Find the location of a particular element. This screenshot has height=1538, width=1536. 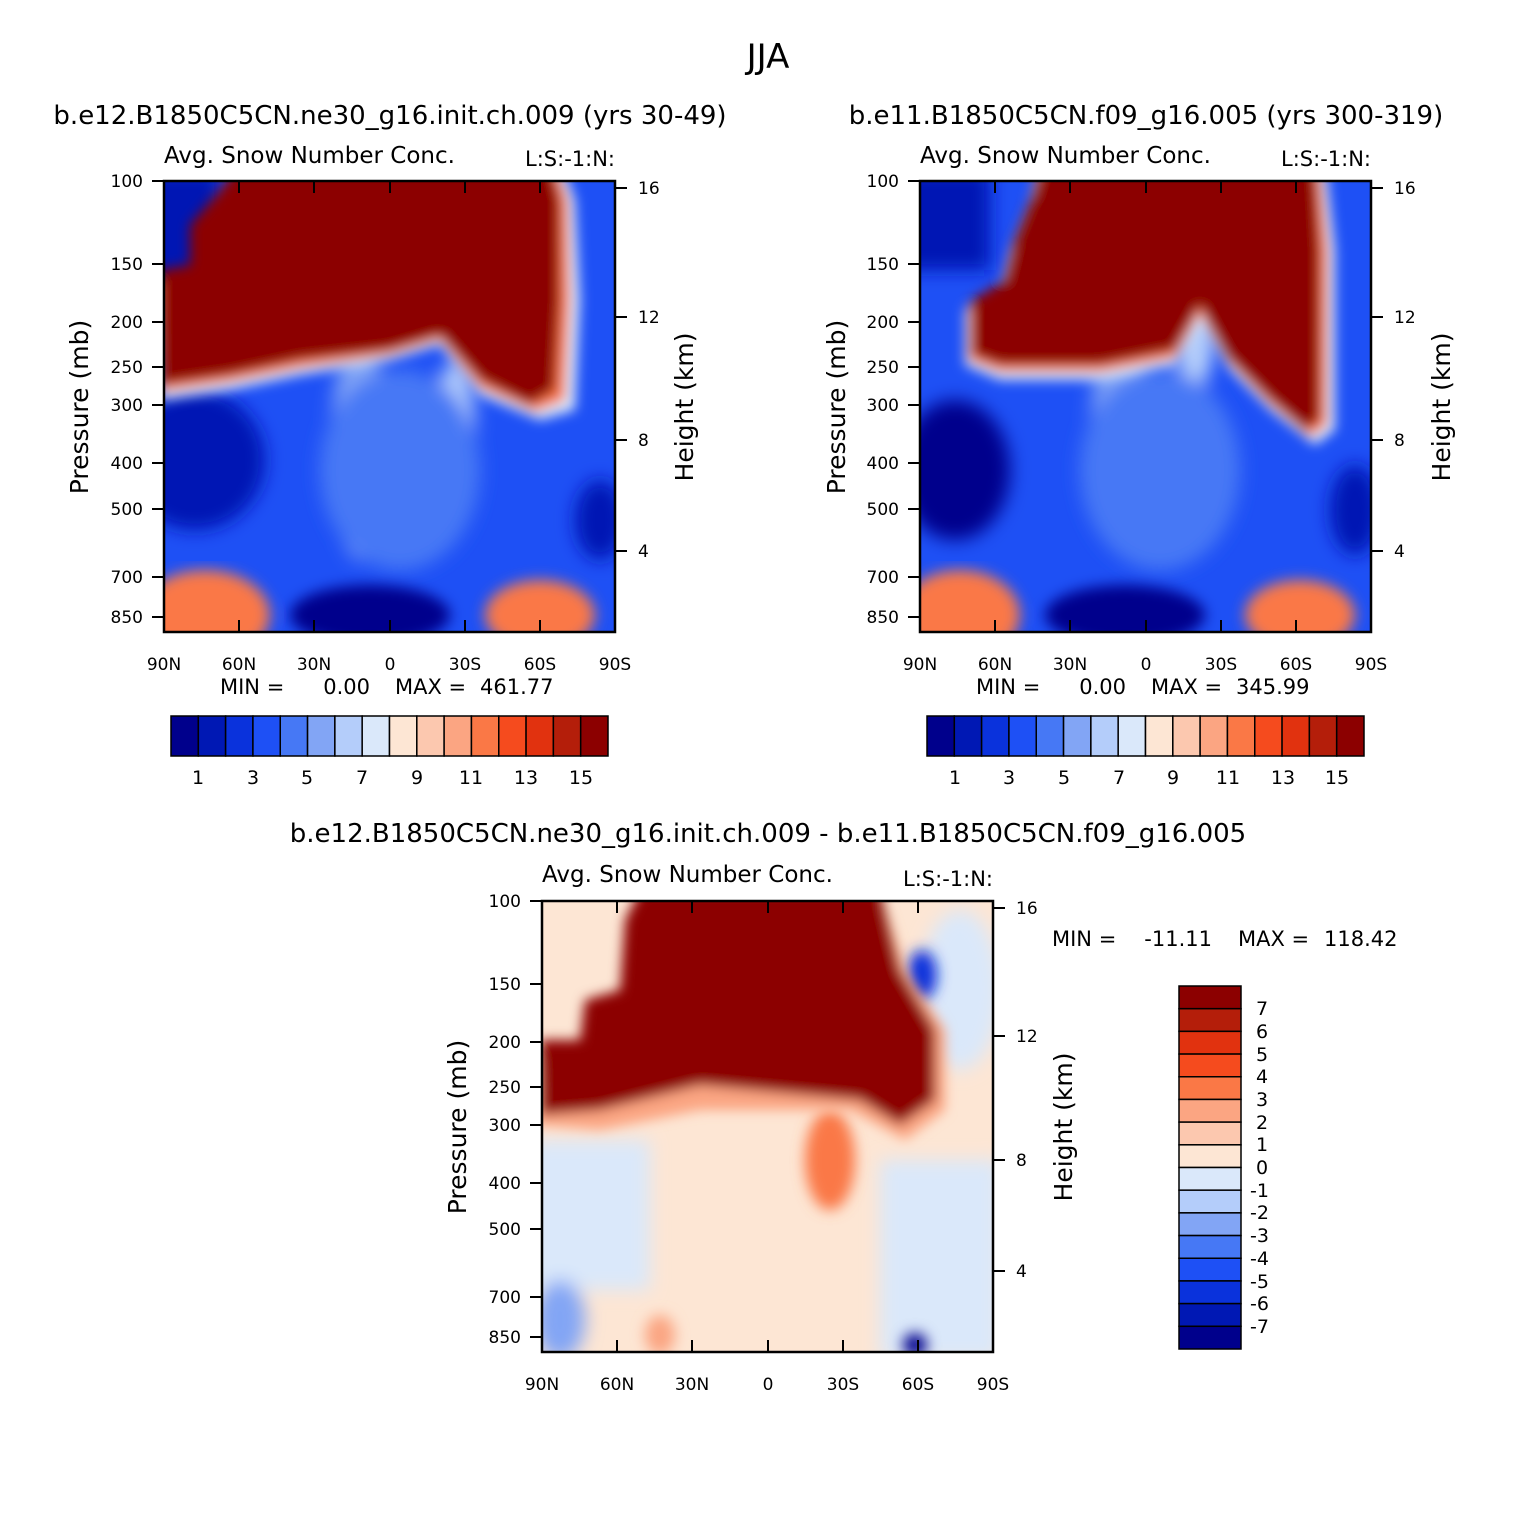

surface-high-south is located at coordinates (1300, 606).